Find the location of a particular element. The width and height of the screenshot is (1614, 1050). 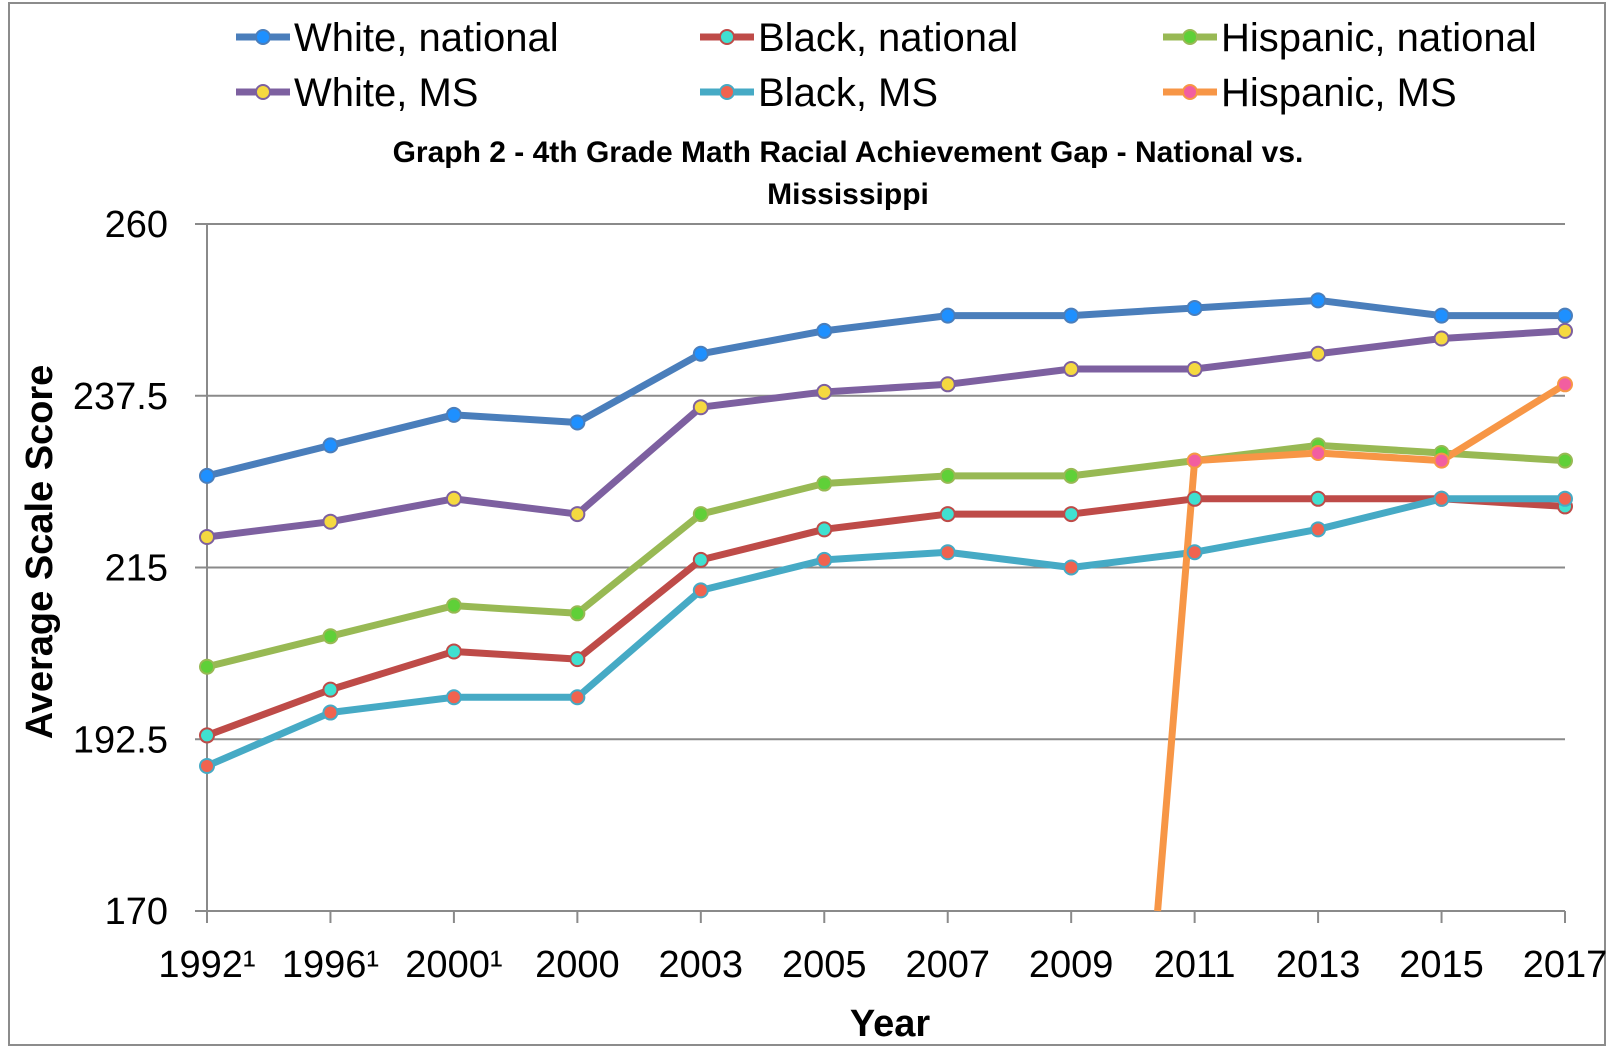

legend-label-hispanic-national: Hispanic, national is located at coordinates (1379, 38).